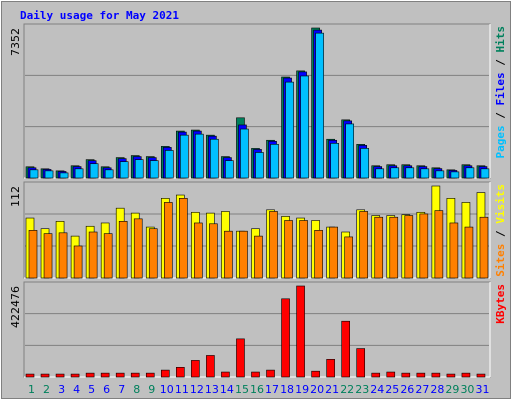 The image size is (512, 400). I want to click on legend-entry: Hits, so click(500, 39).